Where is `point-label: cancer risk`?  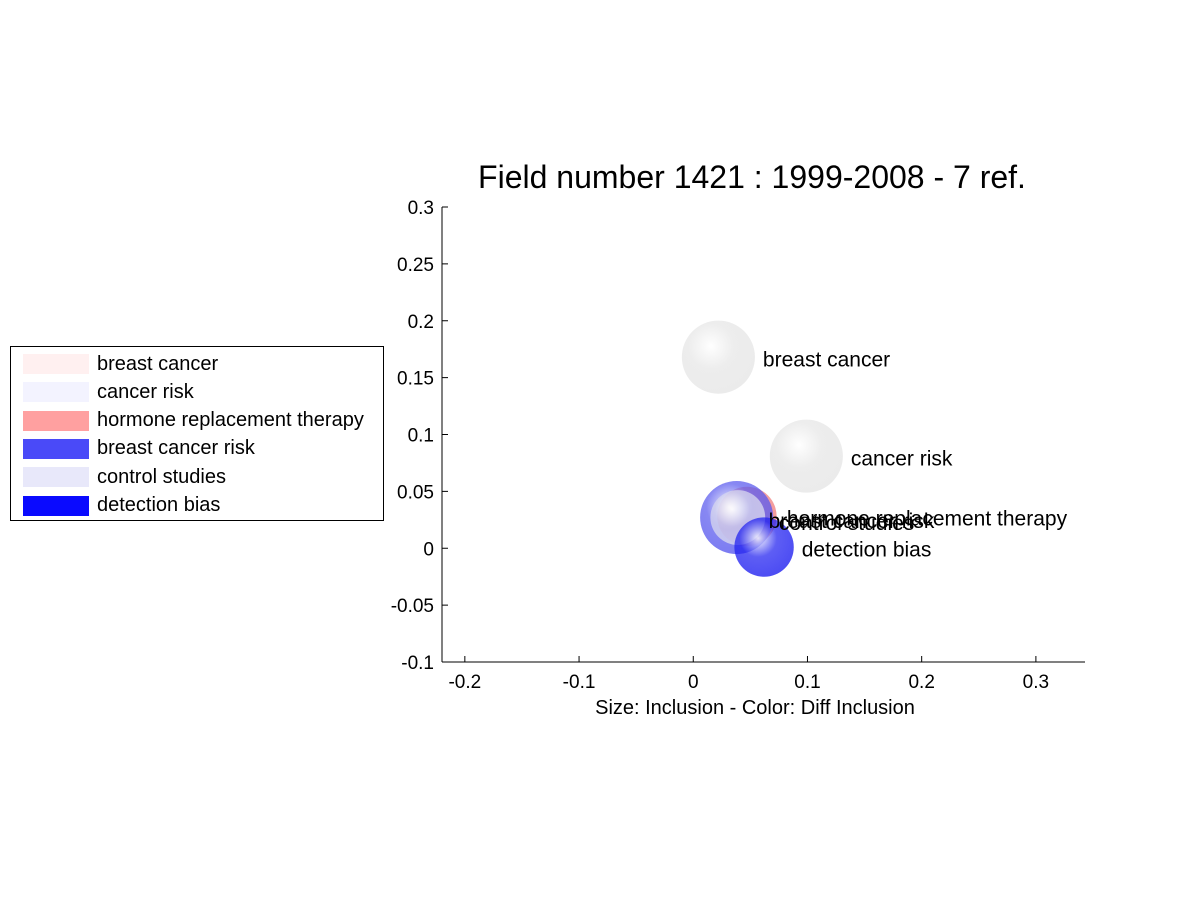 point-label: cancer risk is located at coordinates (902, 458).